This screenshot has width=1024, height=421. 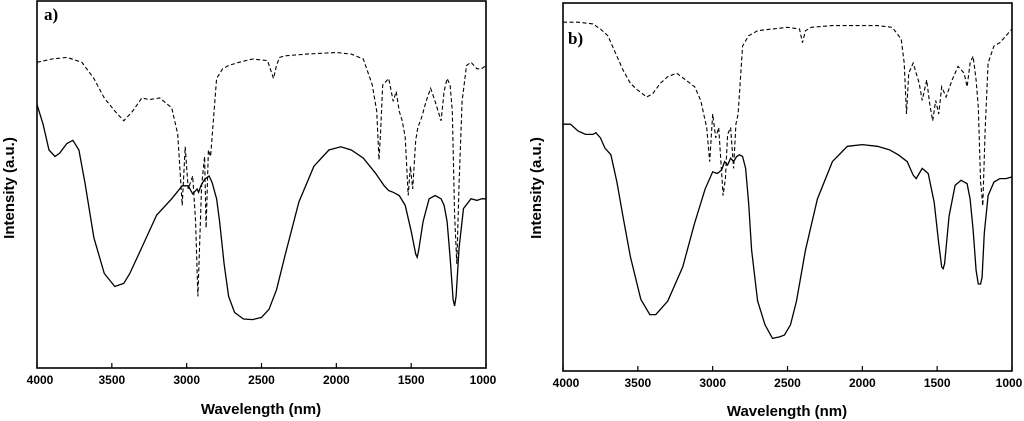 I want to click on x-axis-title-b: Wavelength (nm), so click(x=787, y=411).